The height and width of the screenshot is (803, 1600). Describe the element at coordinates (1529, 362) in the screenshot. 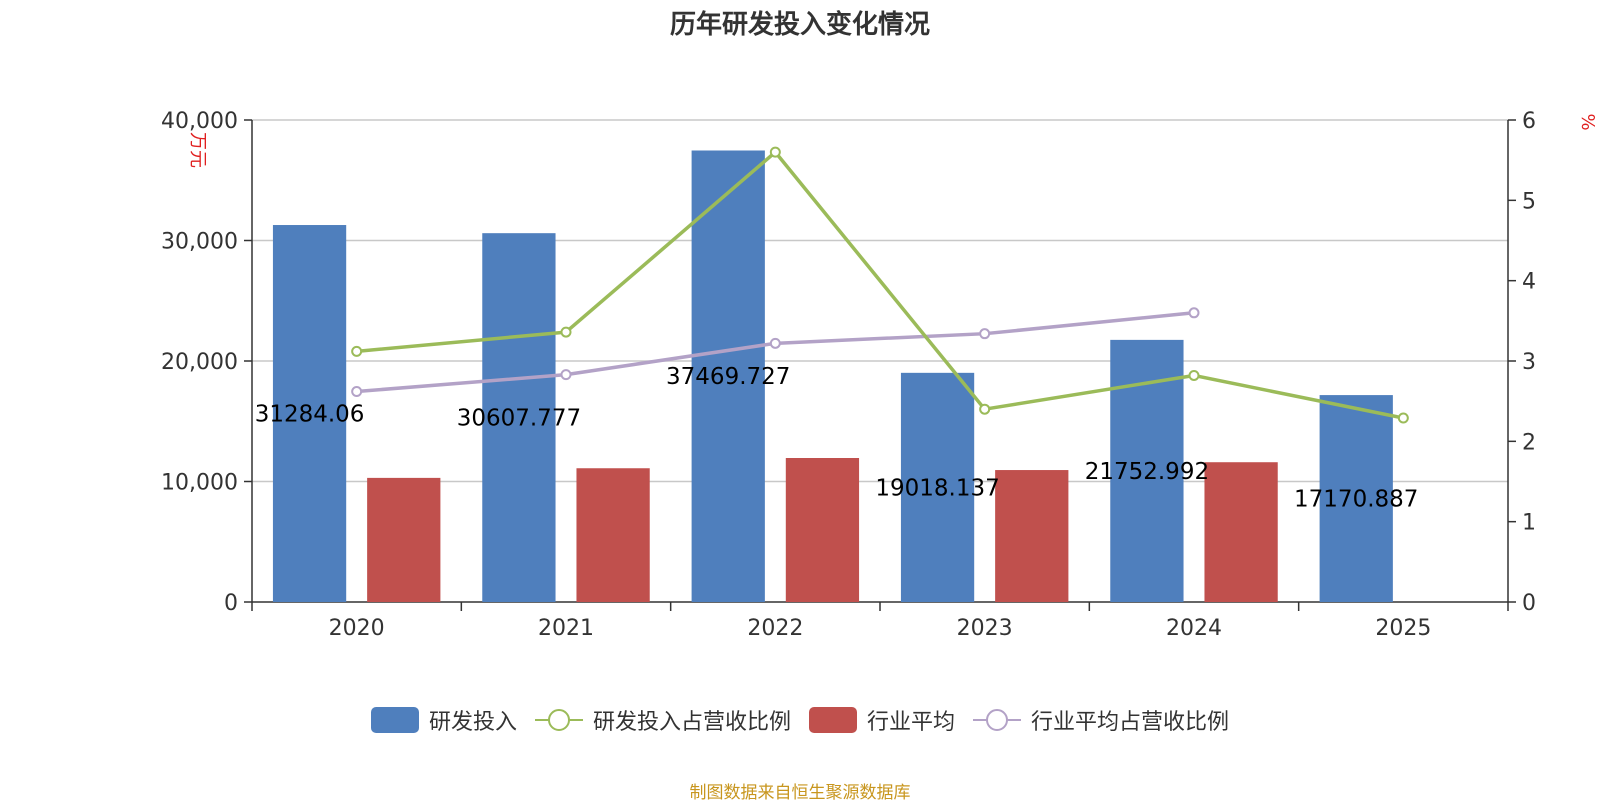

I see `y-right-tick-label: 3` at that location.